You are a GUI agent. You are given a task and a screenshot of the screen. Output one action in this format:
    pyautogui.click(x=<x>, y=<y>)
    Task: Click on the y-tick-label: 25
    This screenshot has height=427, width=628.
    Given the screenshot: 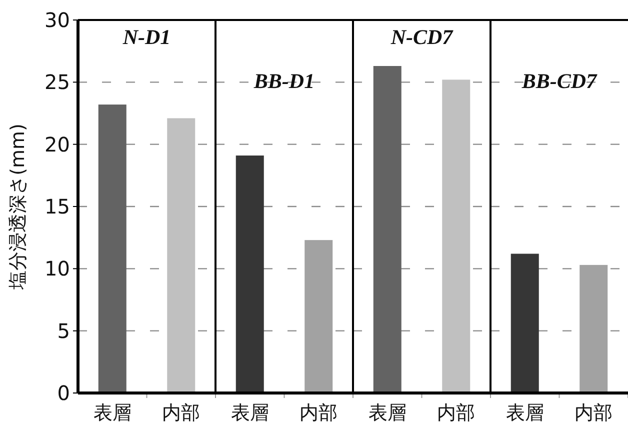 What is the action you would take?
    pyautogui.click(x=57, y=82)
    